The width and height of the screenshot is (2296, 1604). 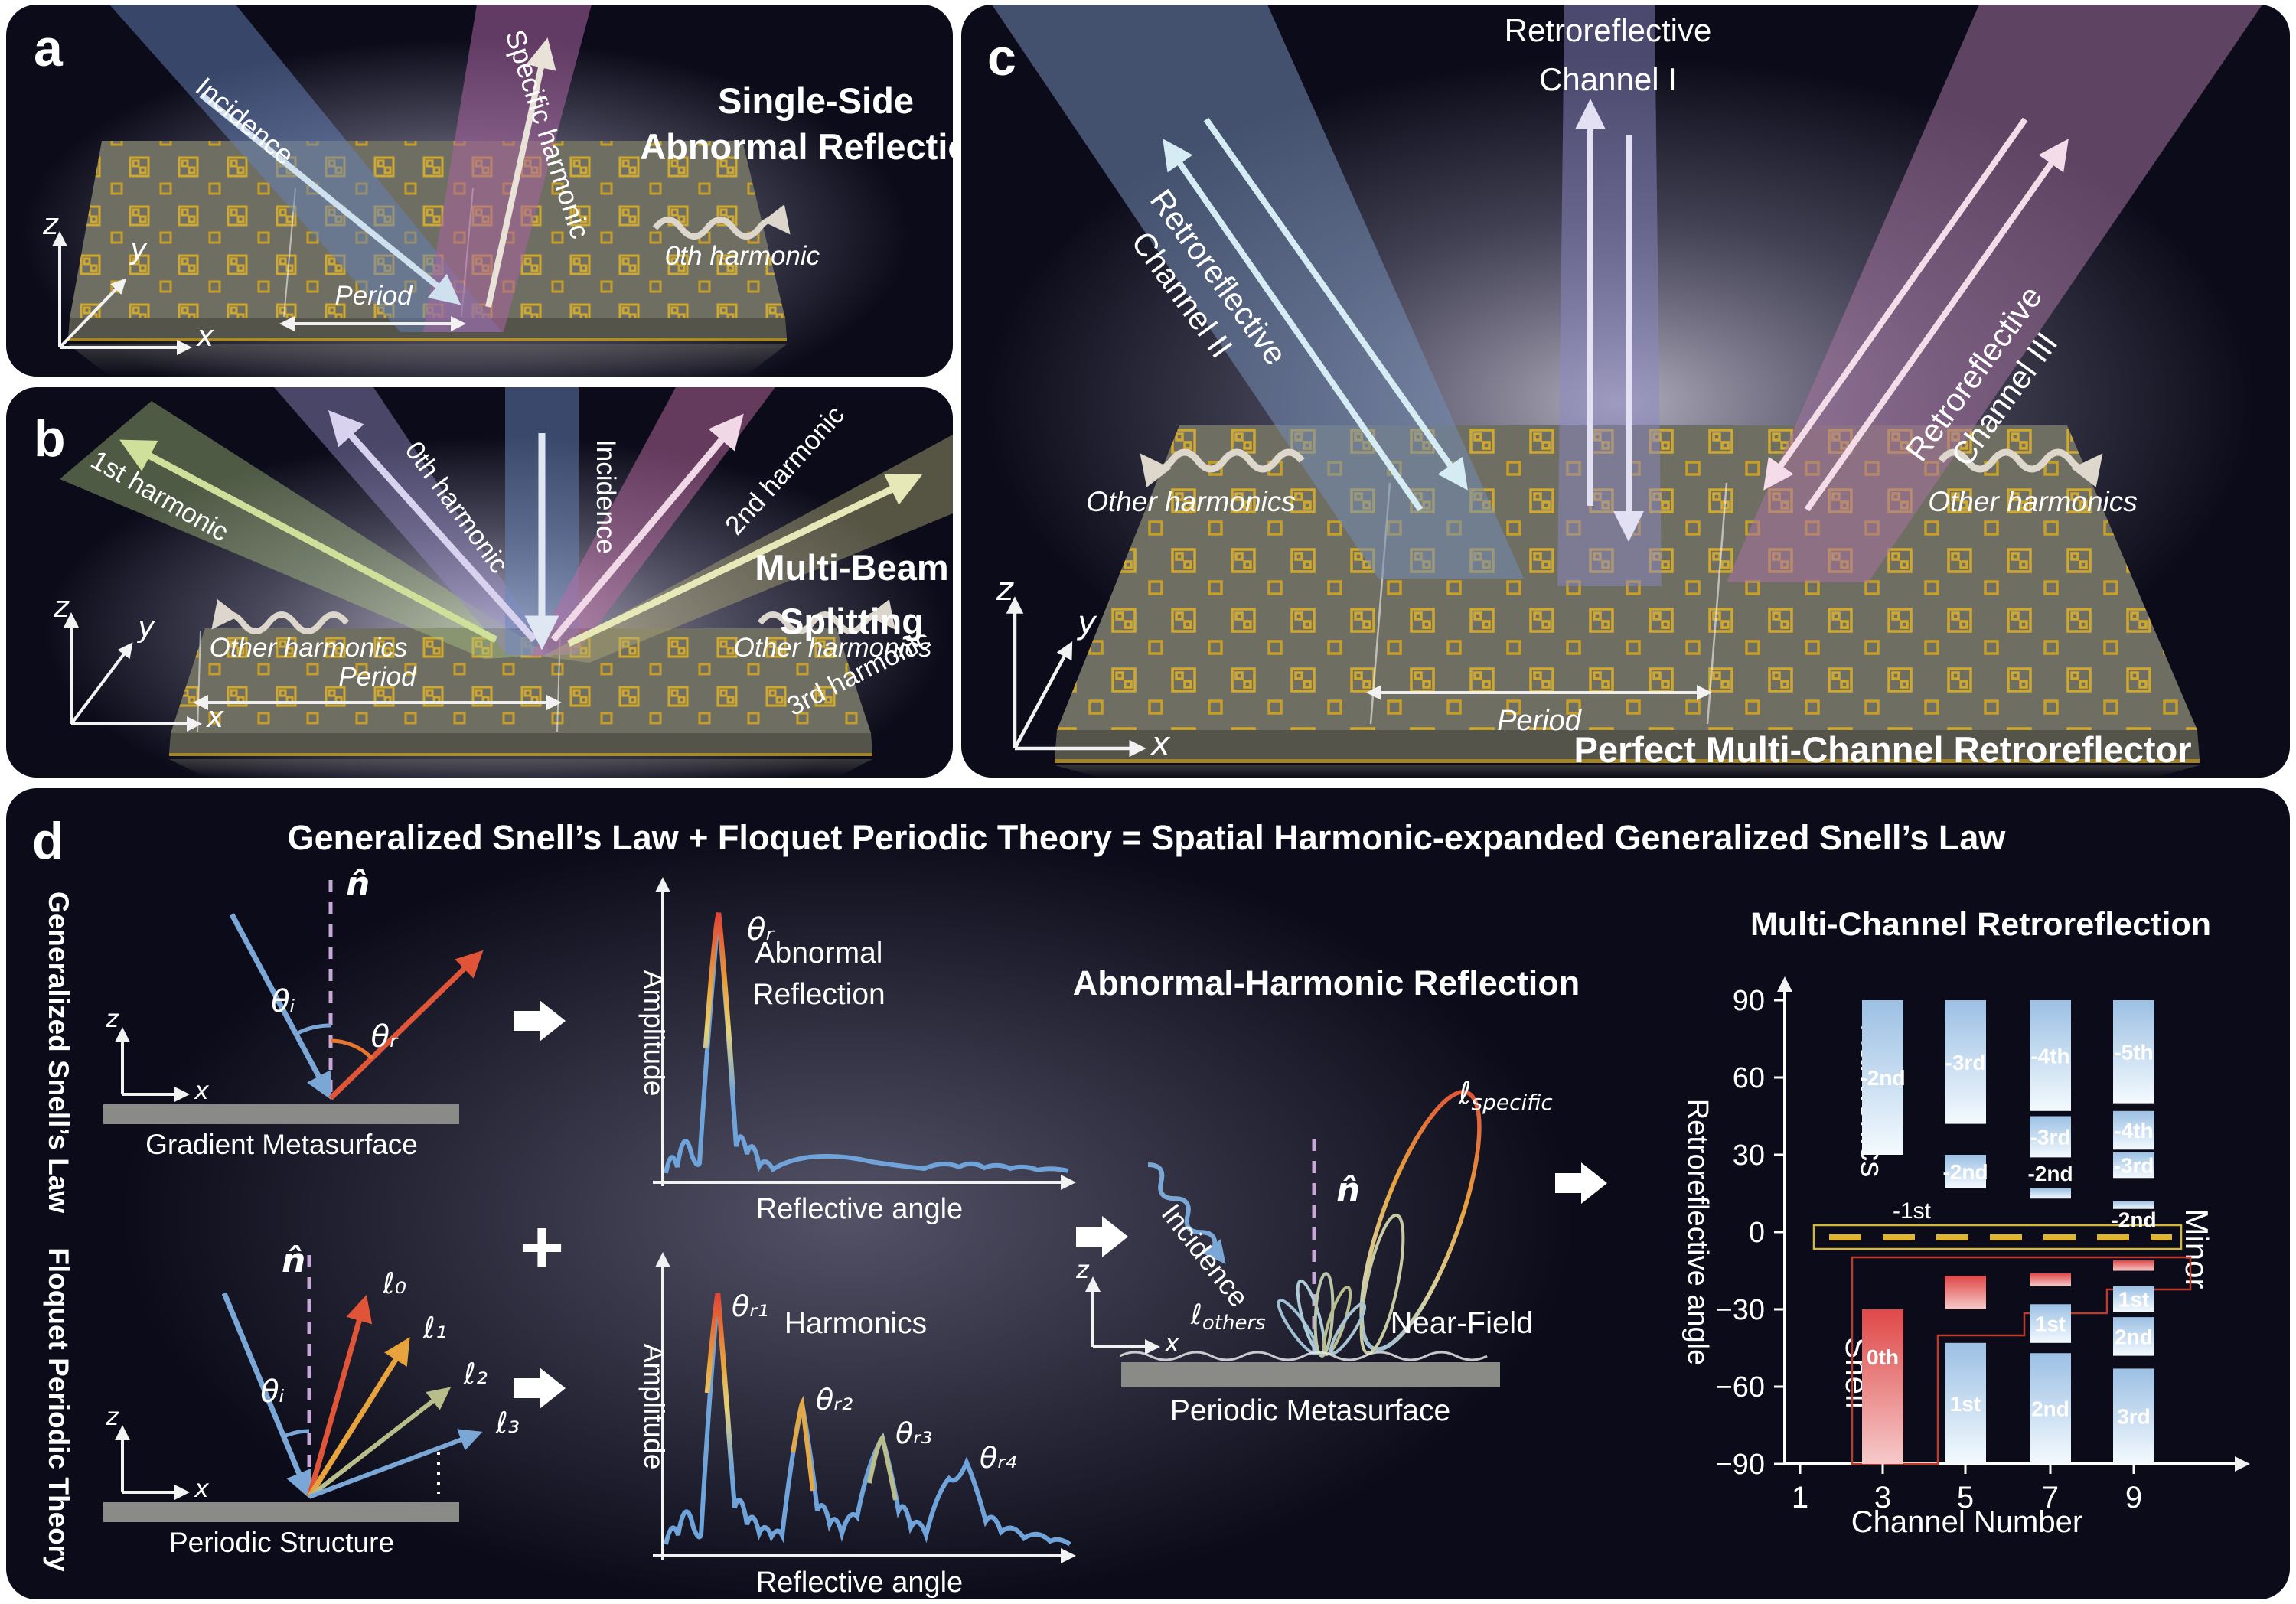 I want to click on x-tick-label: 7, so click(x=2050, y=1498).